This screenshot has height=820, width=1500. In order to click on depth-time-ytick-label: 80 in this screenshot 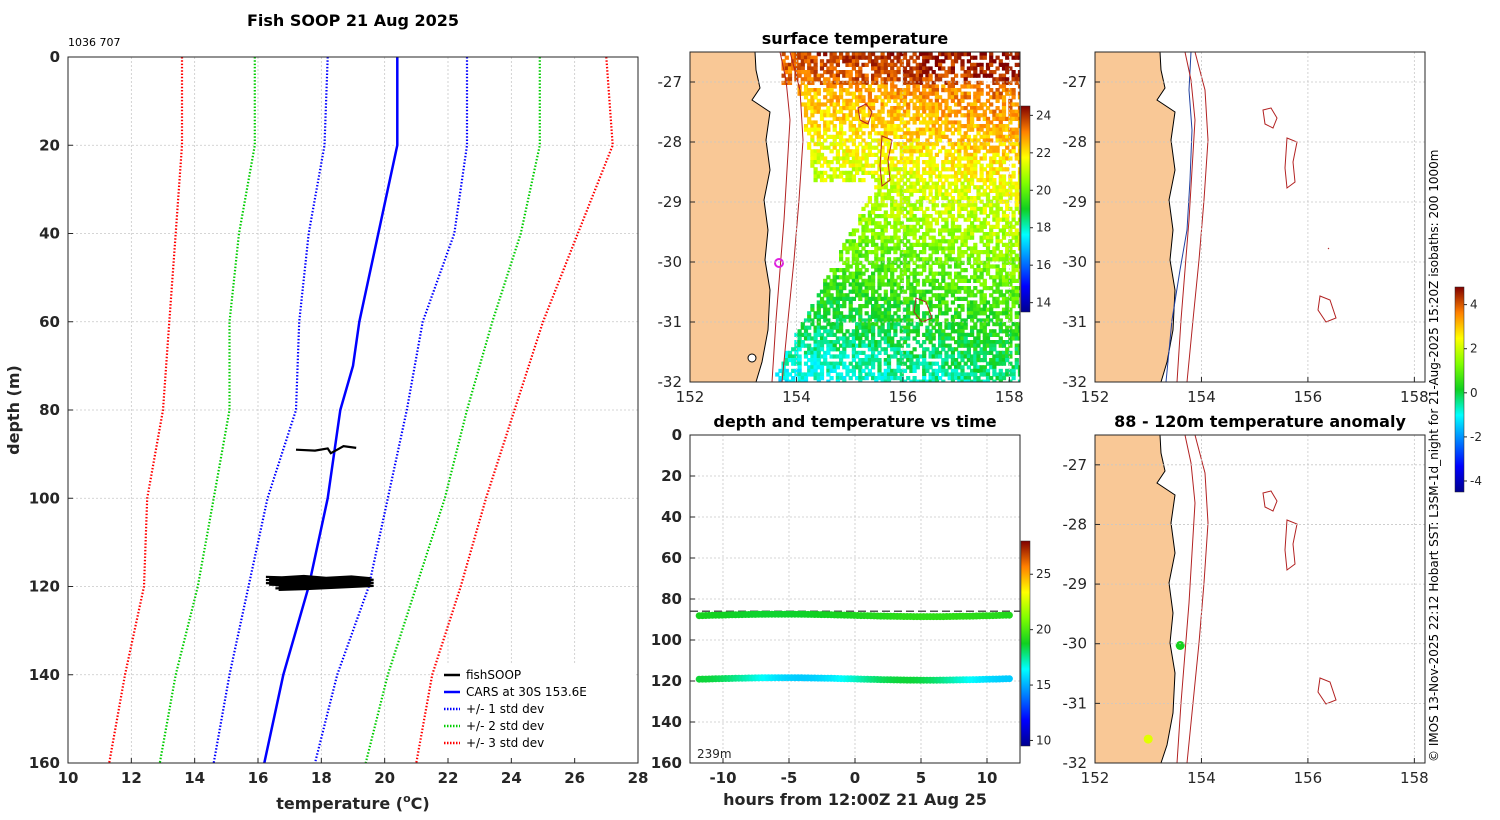, I will do `click(671, 599)`.